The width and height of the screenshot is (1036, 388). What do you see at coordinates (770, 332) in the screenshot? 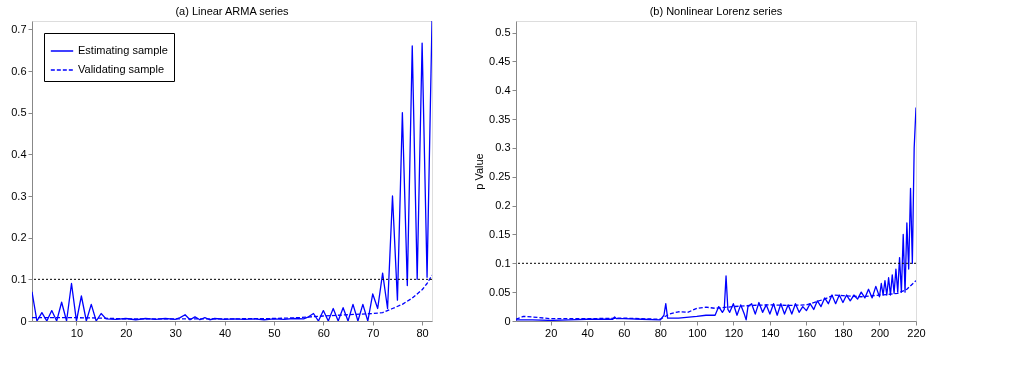
I see `x-tick-label: 140` at bounding box center [770, 332].